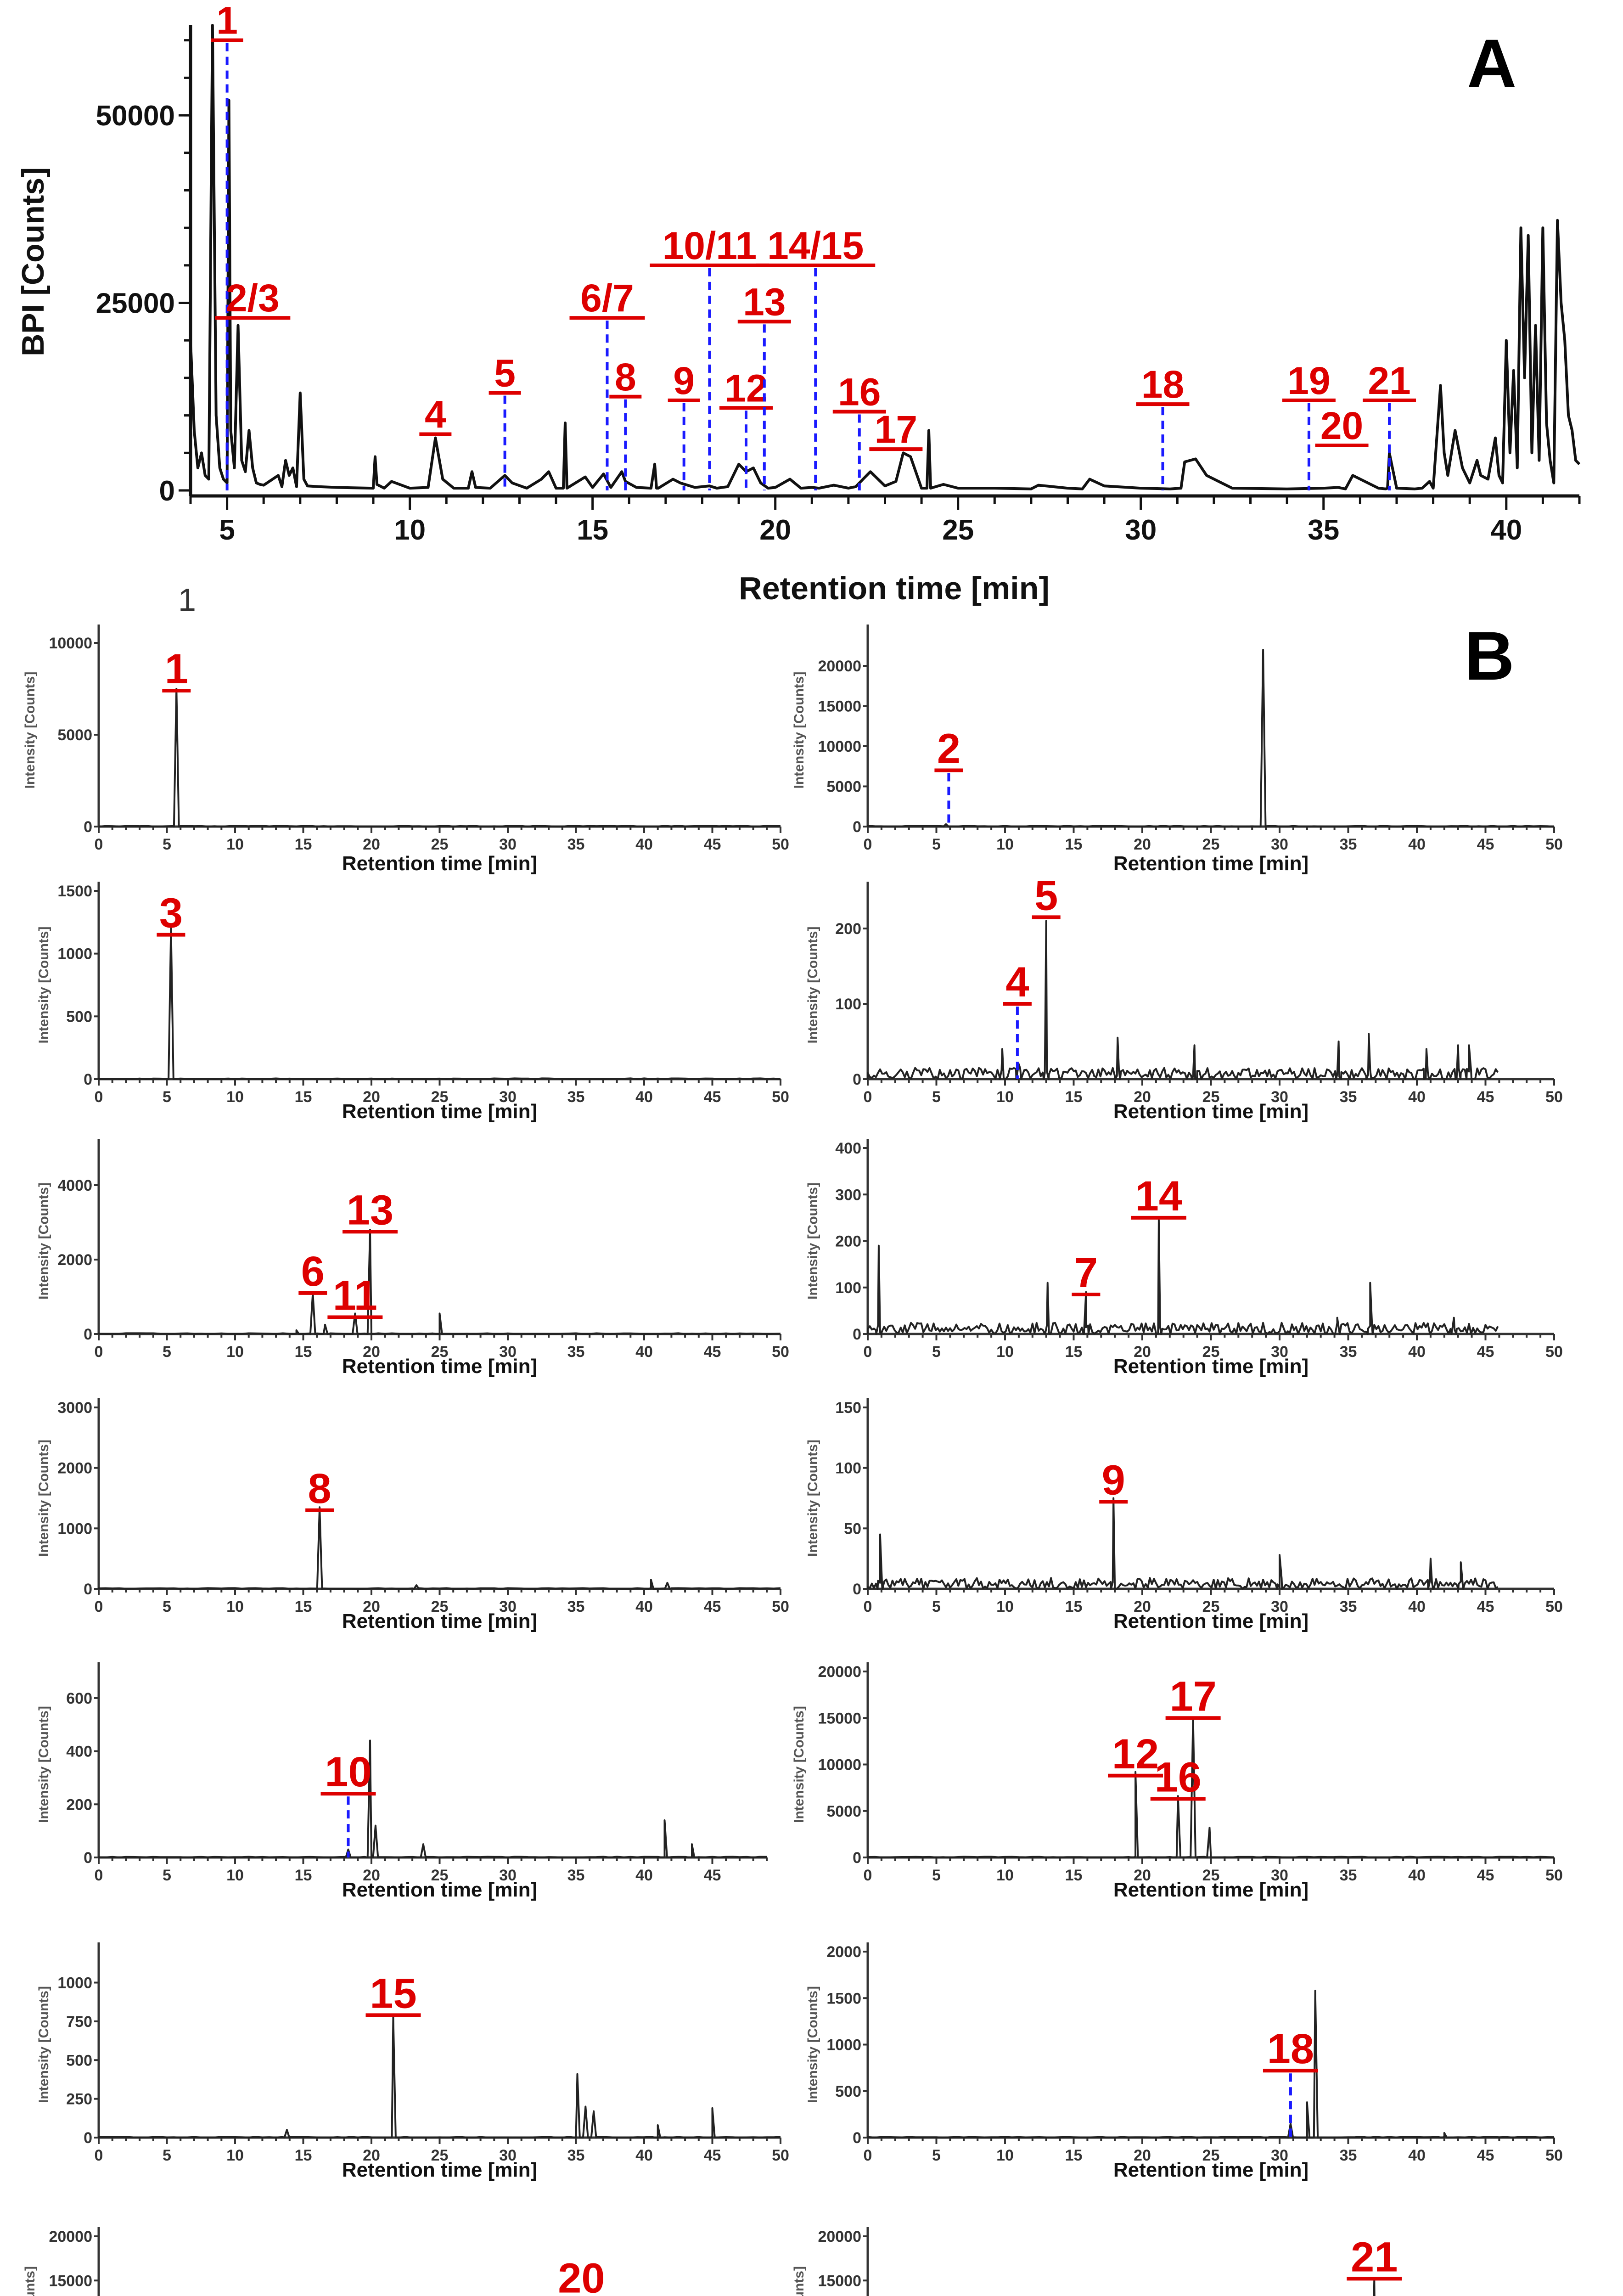  I want to click on peak-label: 4, so click(435, 414).